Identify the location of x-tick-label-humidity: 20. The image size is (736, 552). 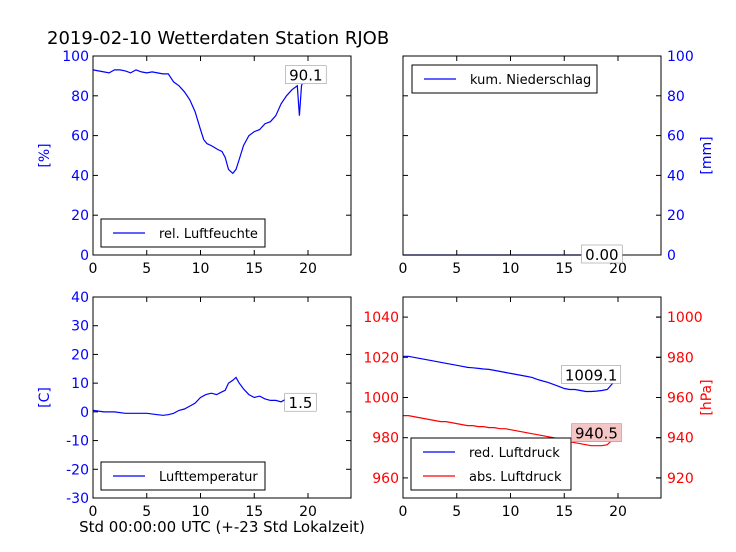
(308, 269).